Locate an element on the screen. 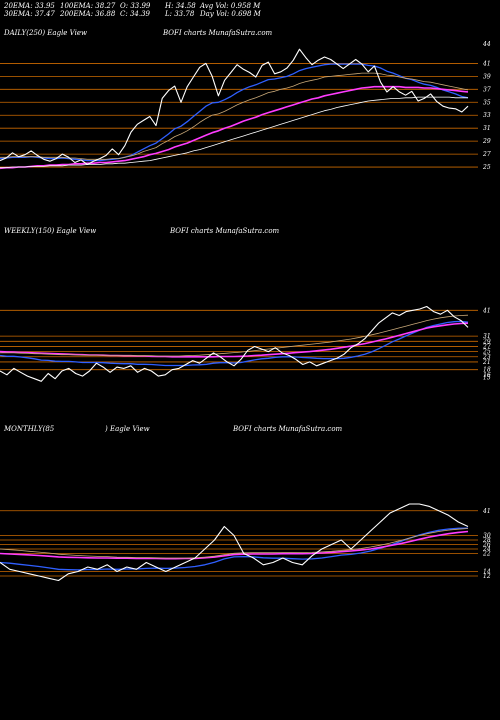 This screenshot has width=500, height=720. daily-y-tick-label: 29 is located at coordinates (486, 141).